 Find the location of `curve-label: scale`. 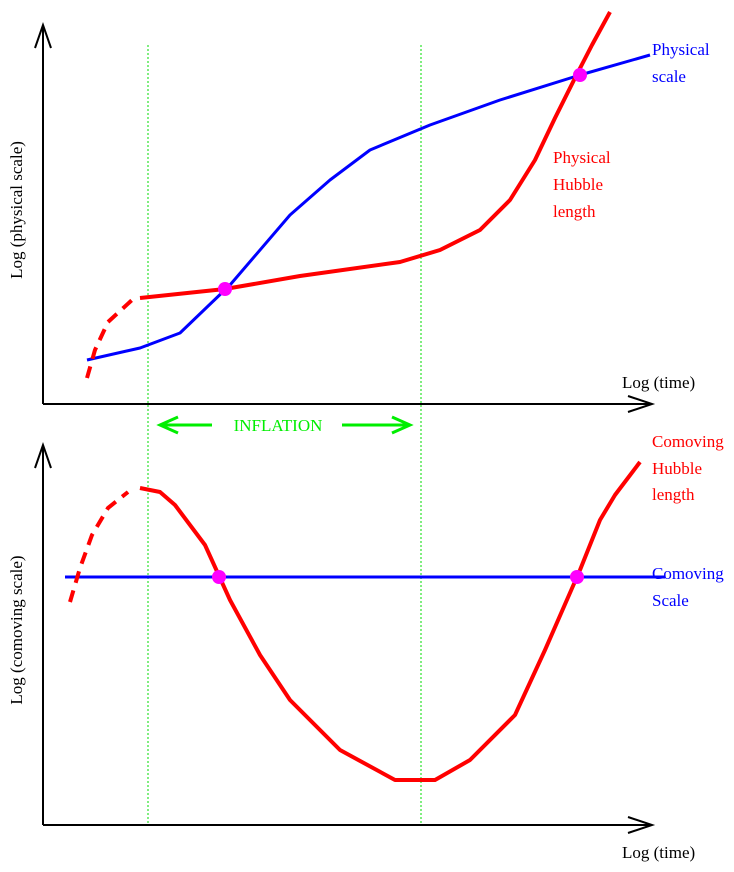

curve-label: scale is located at coordinates (669, 76).